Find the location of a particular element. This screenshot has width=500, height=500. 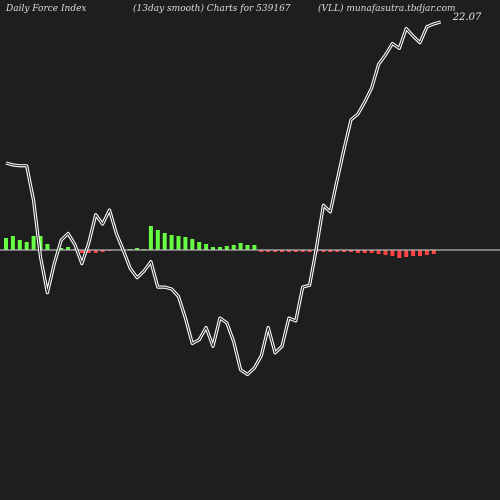

header-middle-text: (13day smooth) Charts for 539167 is located at coordinates (212, 9).